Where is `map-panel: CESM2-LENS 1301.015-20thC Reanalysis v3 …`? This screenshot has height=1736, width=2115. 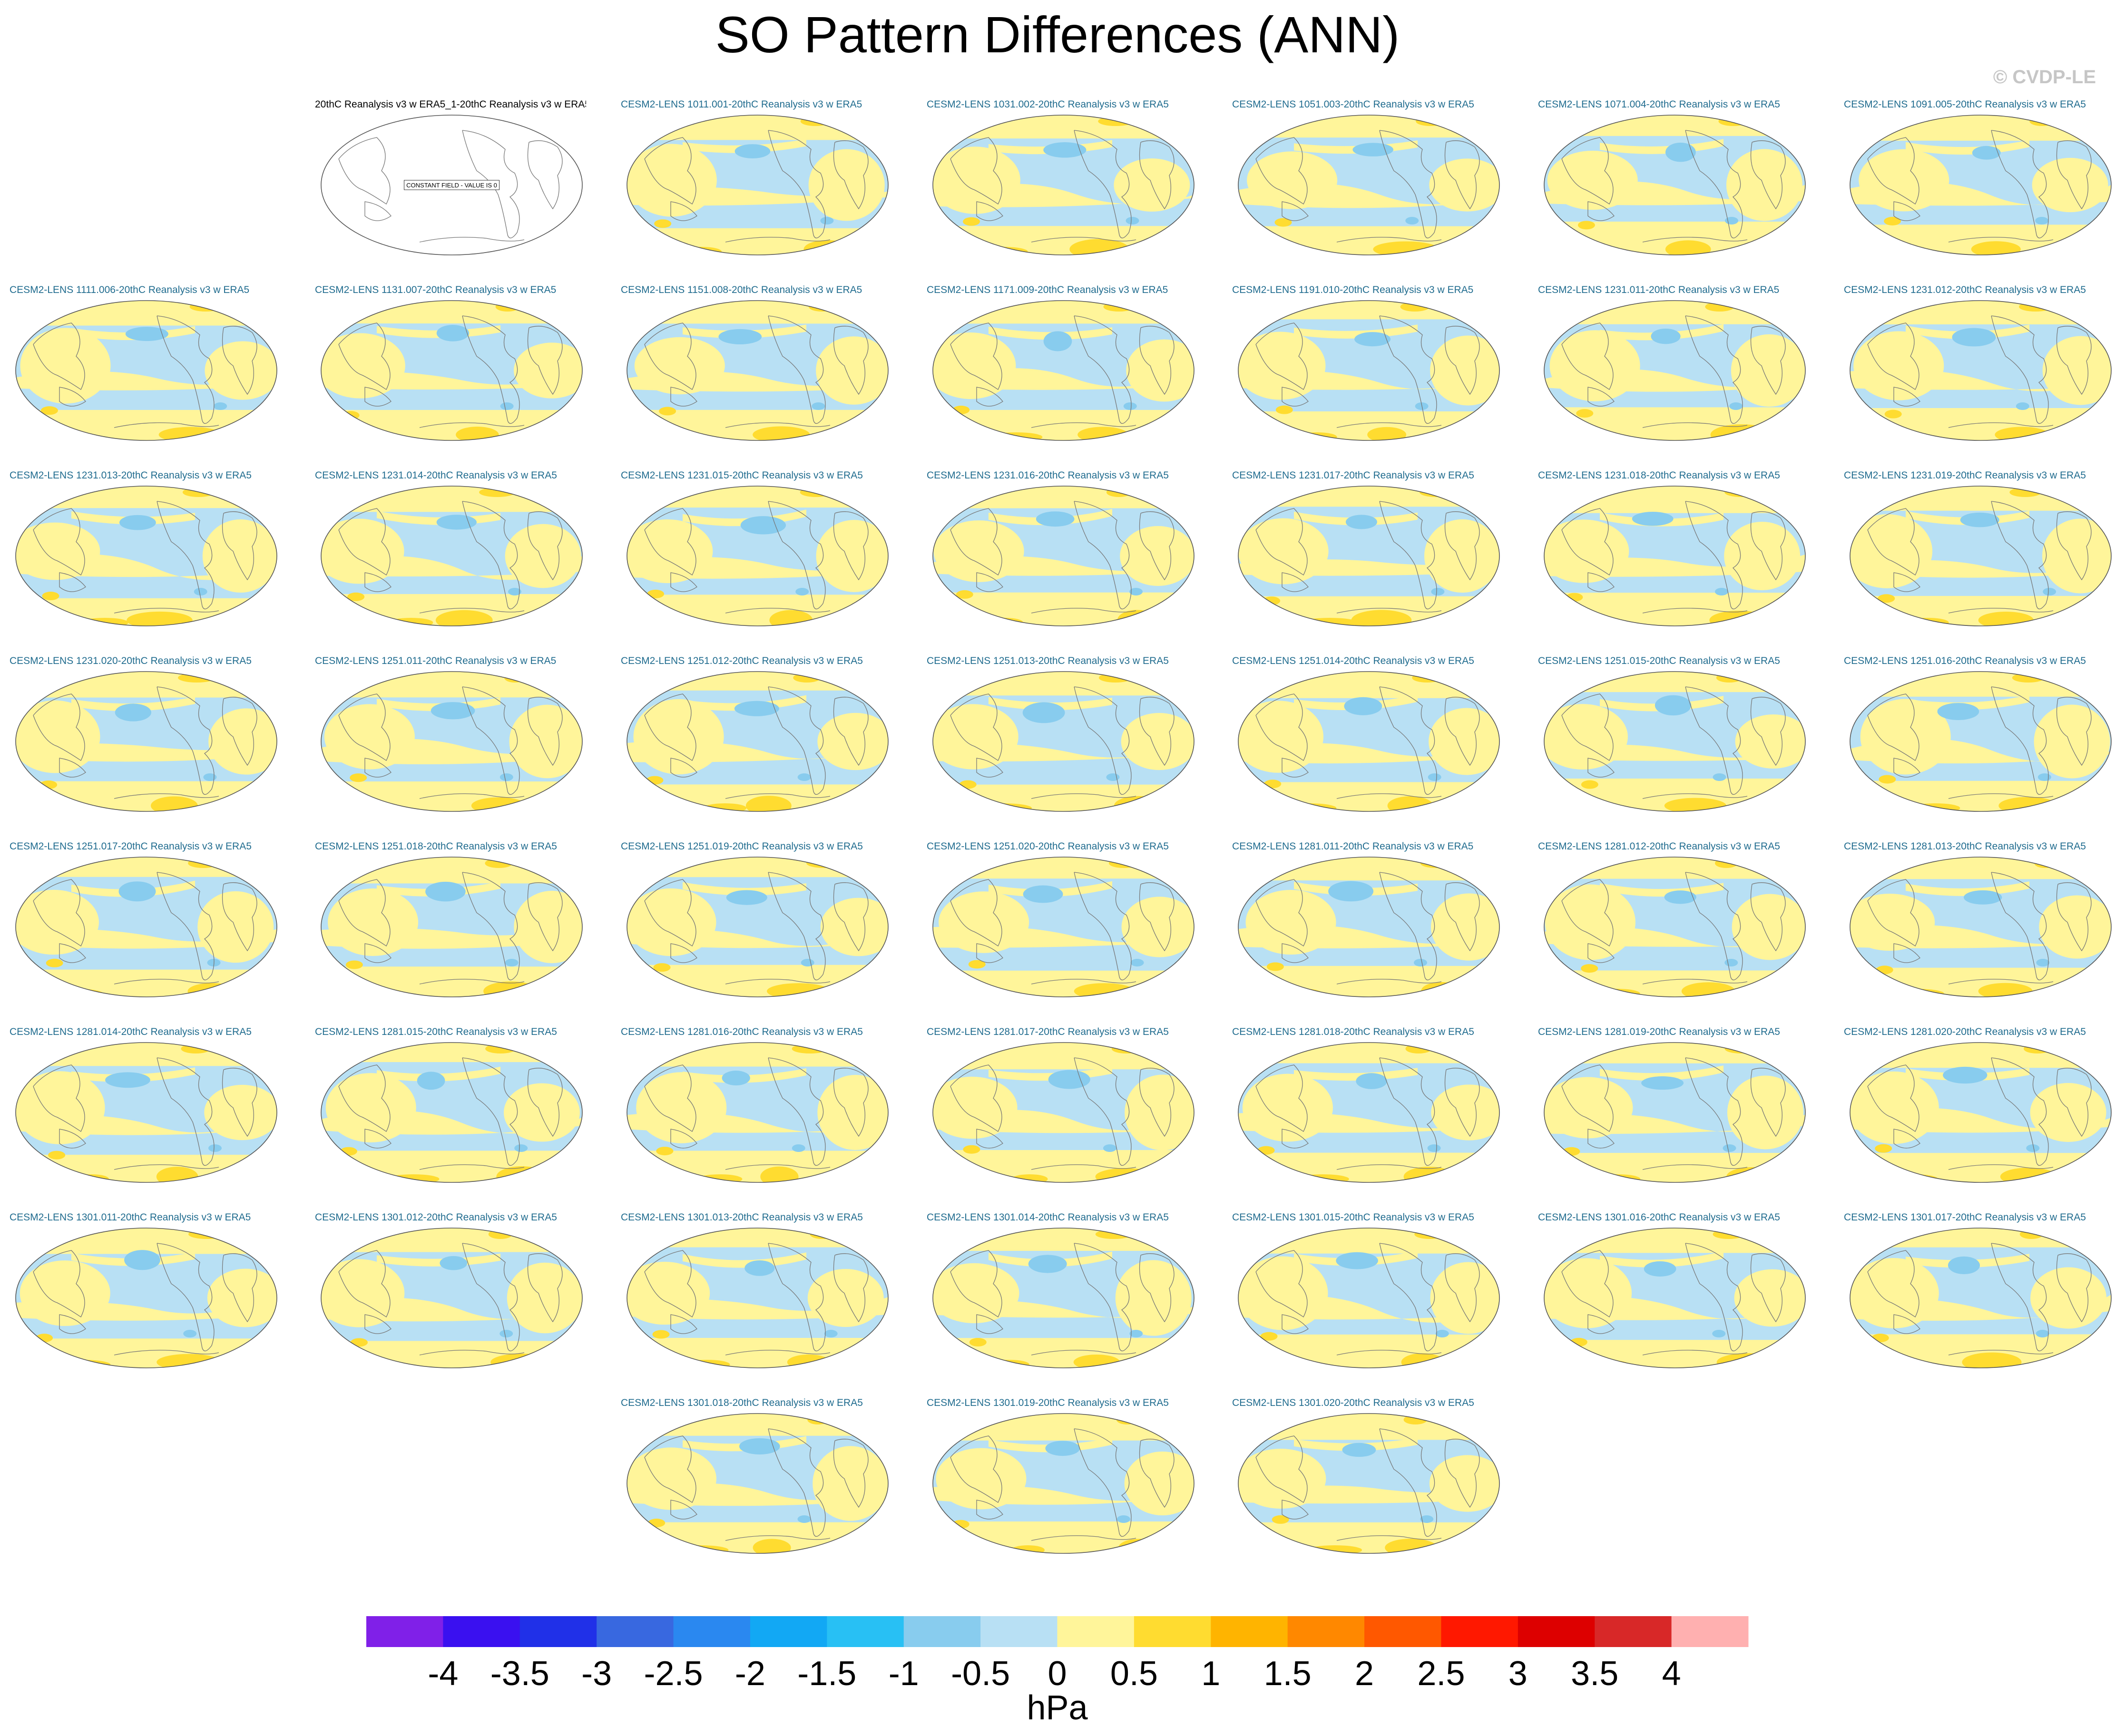 map-panel: CESM2-LENS 1301.015-20thC Reanalysis v3 … is located at coordinates (1367, 1302).